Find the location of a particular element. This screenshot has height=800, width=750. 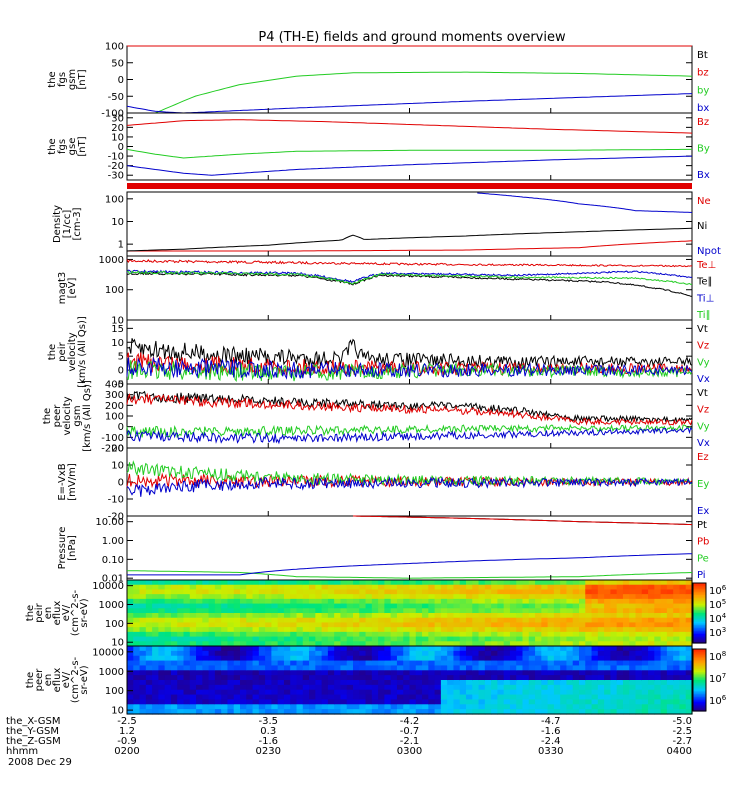

colorbar-tick-label: 106 is located at coordinates (718, 700).